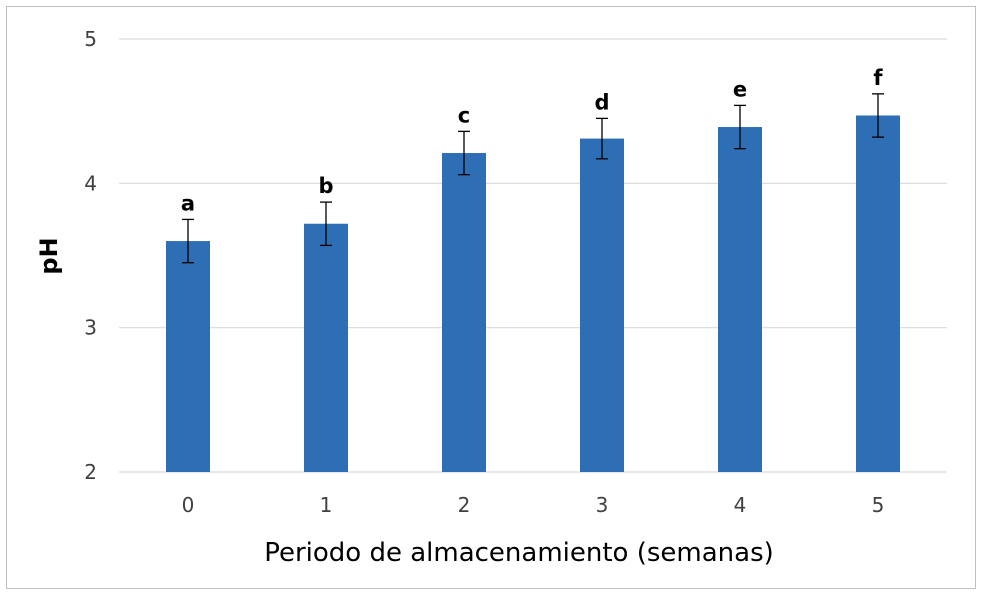 The image size is (984, 599). I want to click on significance-label: f, so click(878, 78).